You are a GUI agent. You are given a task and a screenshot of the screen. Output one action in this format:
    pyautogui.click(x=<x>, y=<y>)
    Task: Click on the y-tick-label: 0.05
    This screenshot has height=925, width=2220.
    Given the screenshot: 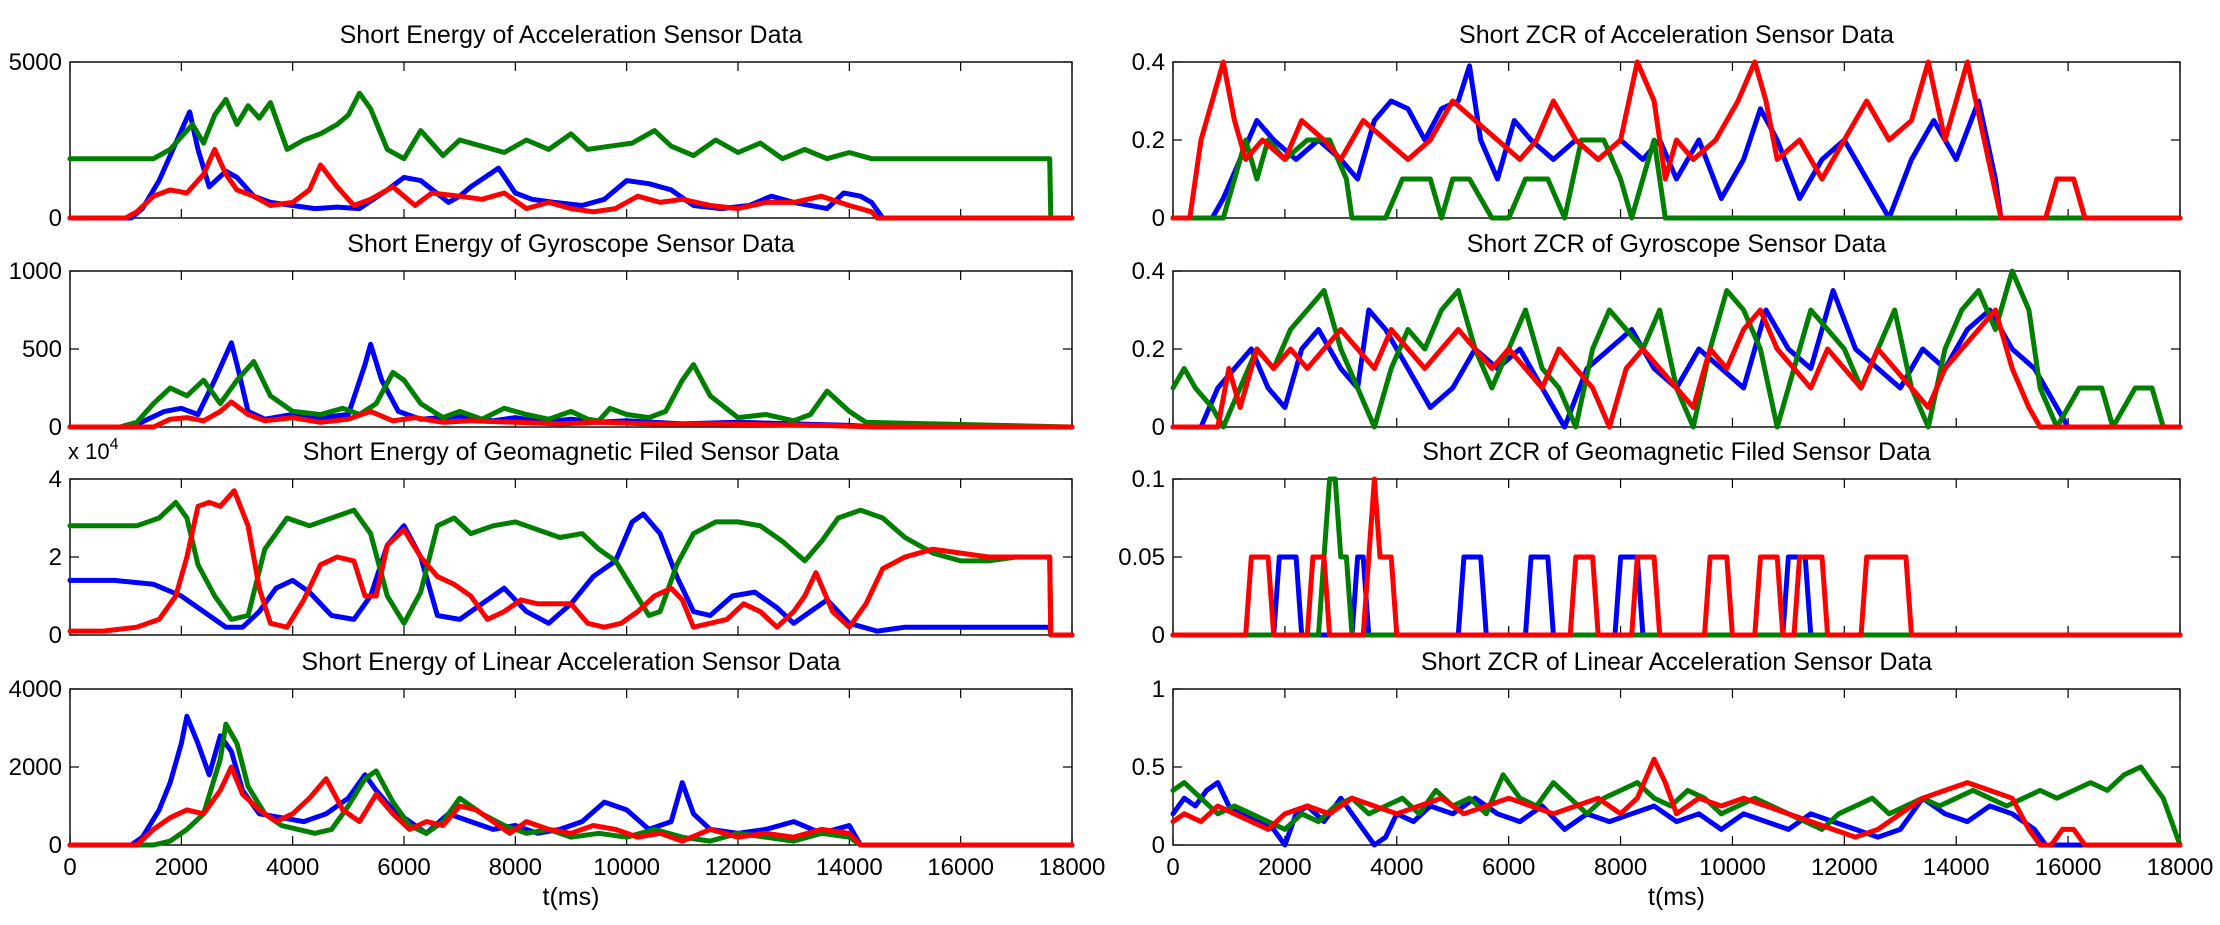 What is the action you would take?
    pyautogui.click(x=1141, y=557)
    